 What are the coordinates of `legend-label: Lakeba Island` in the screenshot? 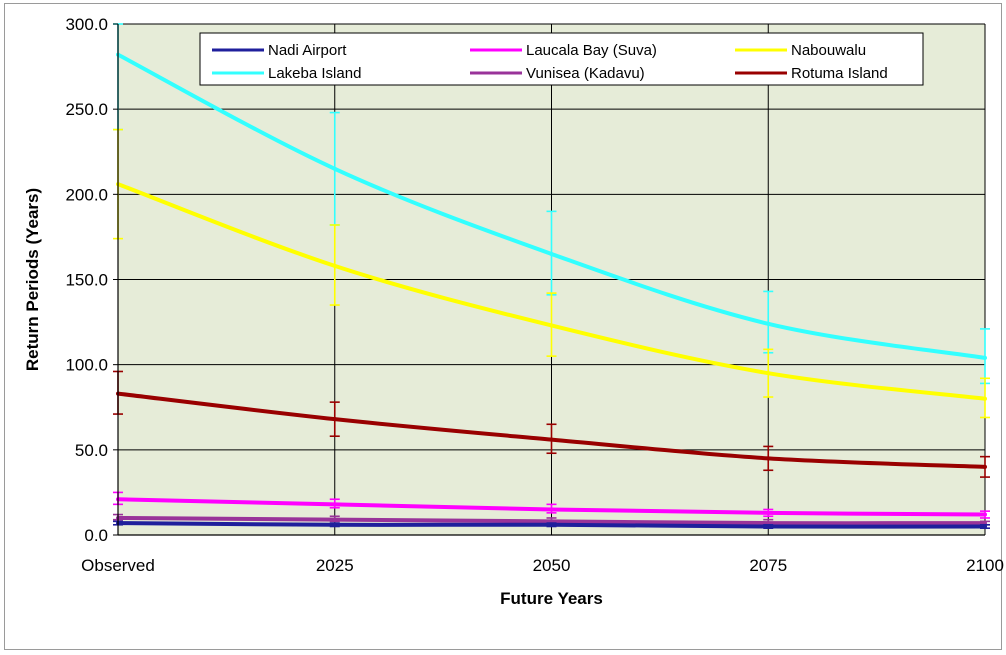 It's located at (314, 73).